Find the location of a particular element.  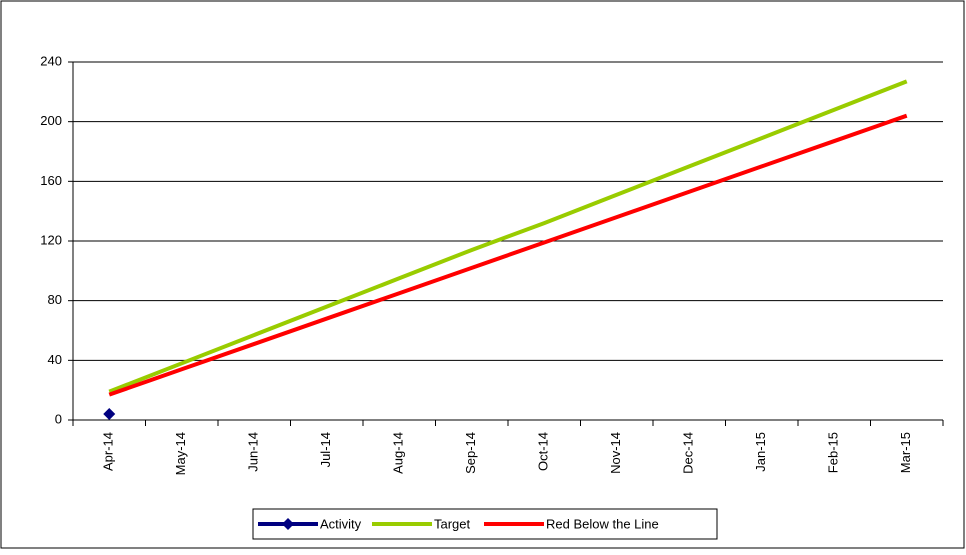

x-tick-label: Jan-15 is located at coordinates (760, 452).